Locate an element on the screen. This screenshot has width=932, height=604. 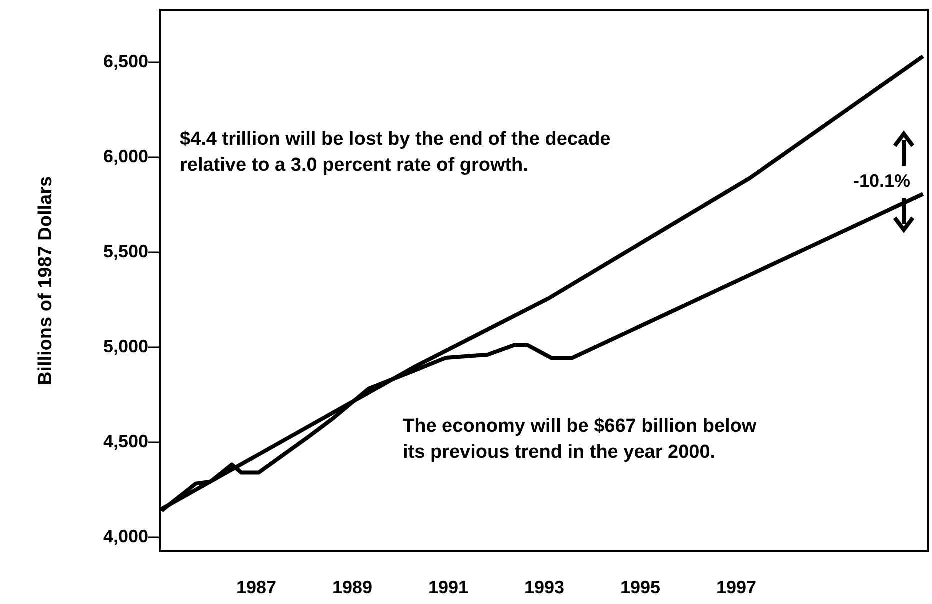
y-tick-label: 6,000 is located at coordinates (125, 156).